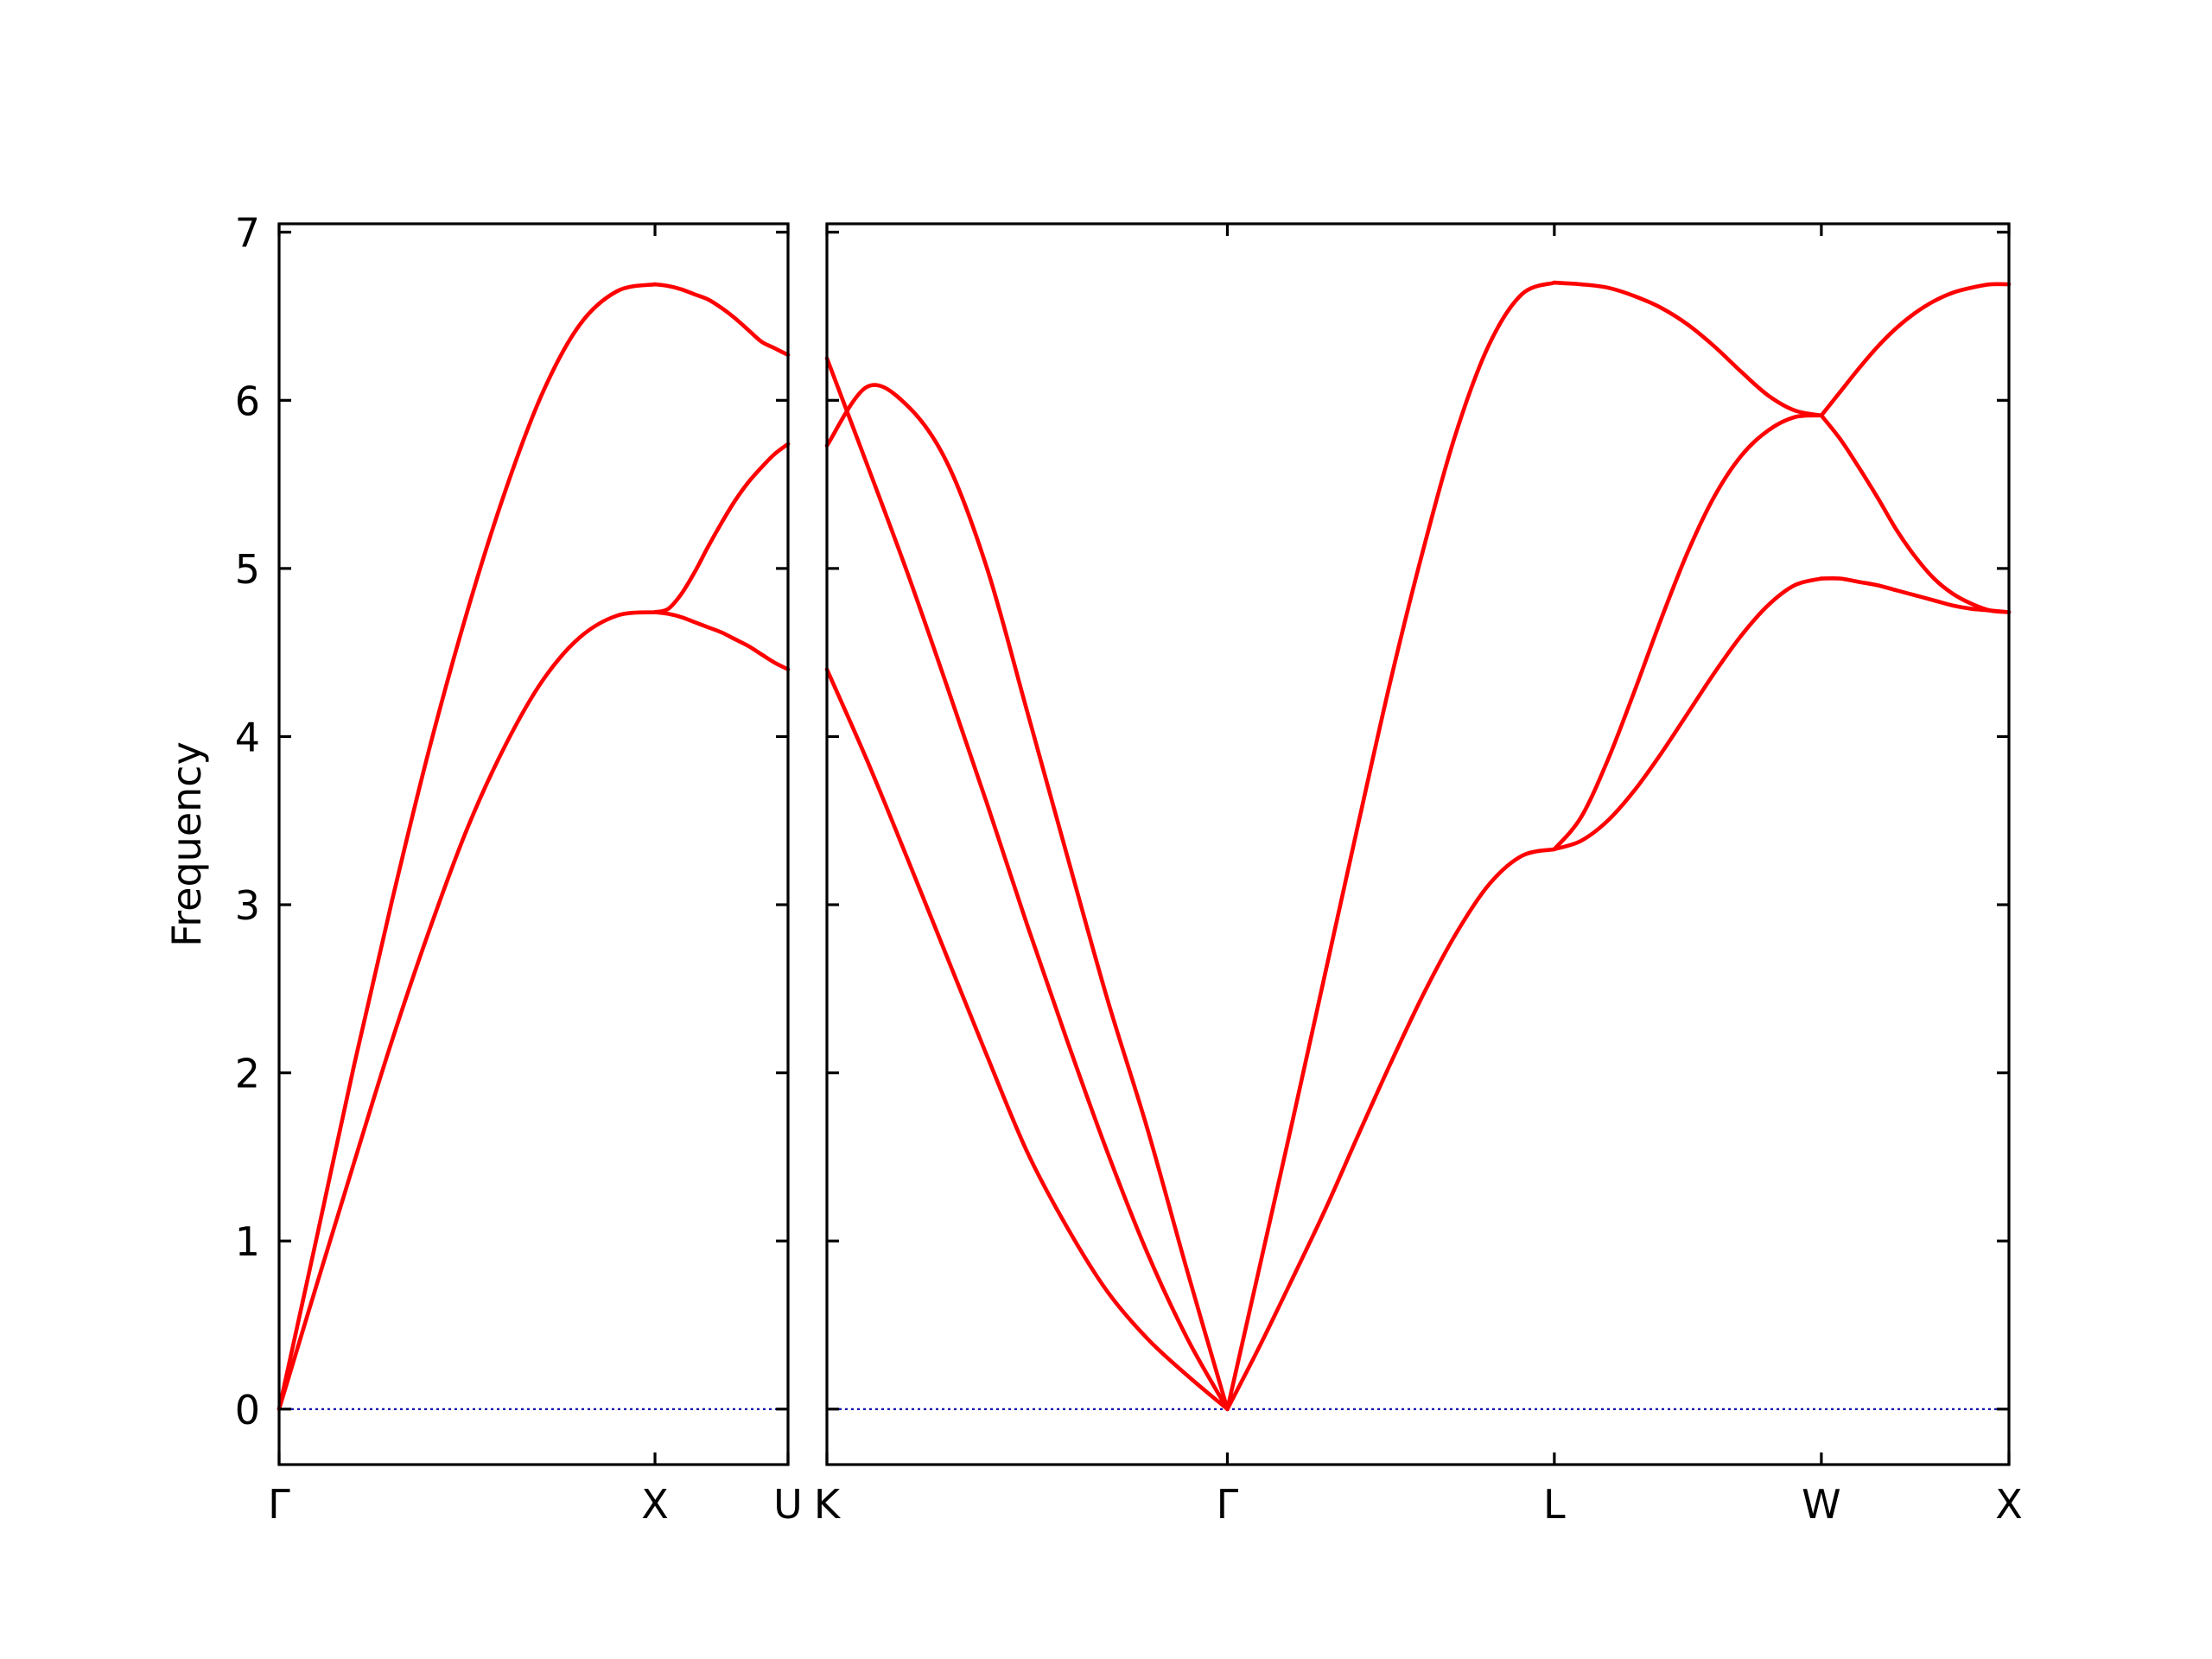  I want to click on x-tick-label: L, so click(1554, 1504).